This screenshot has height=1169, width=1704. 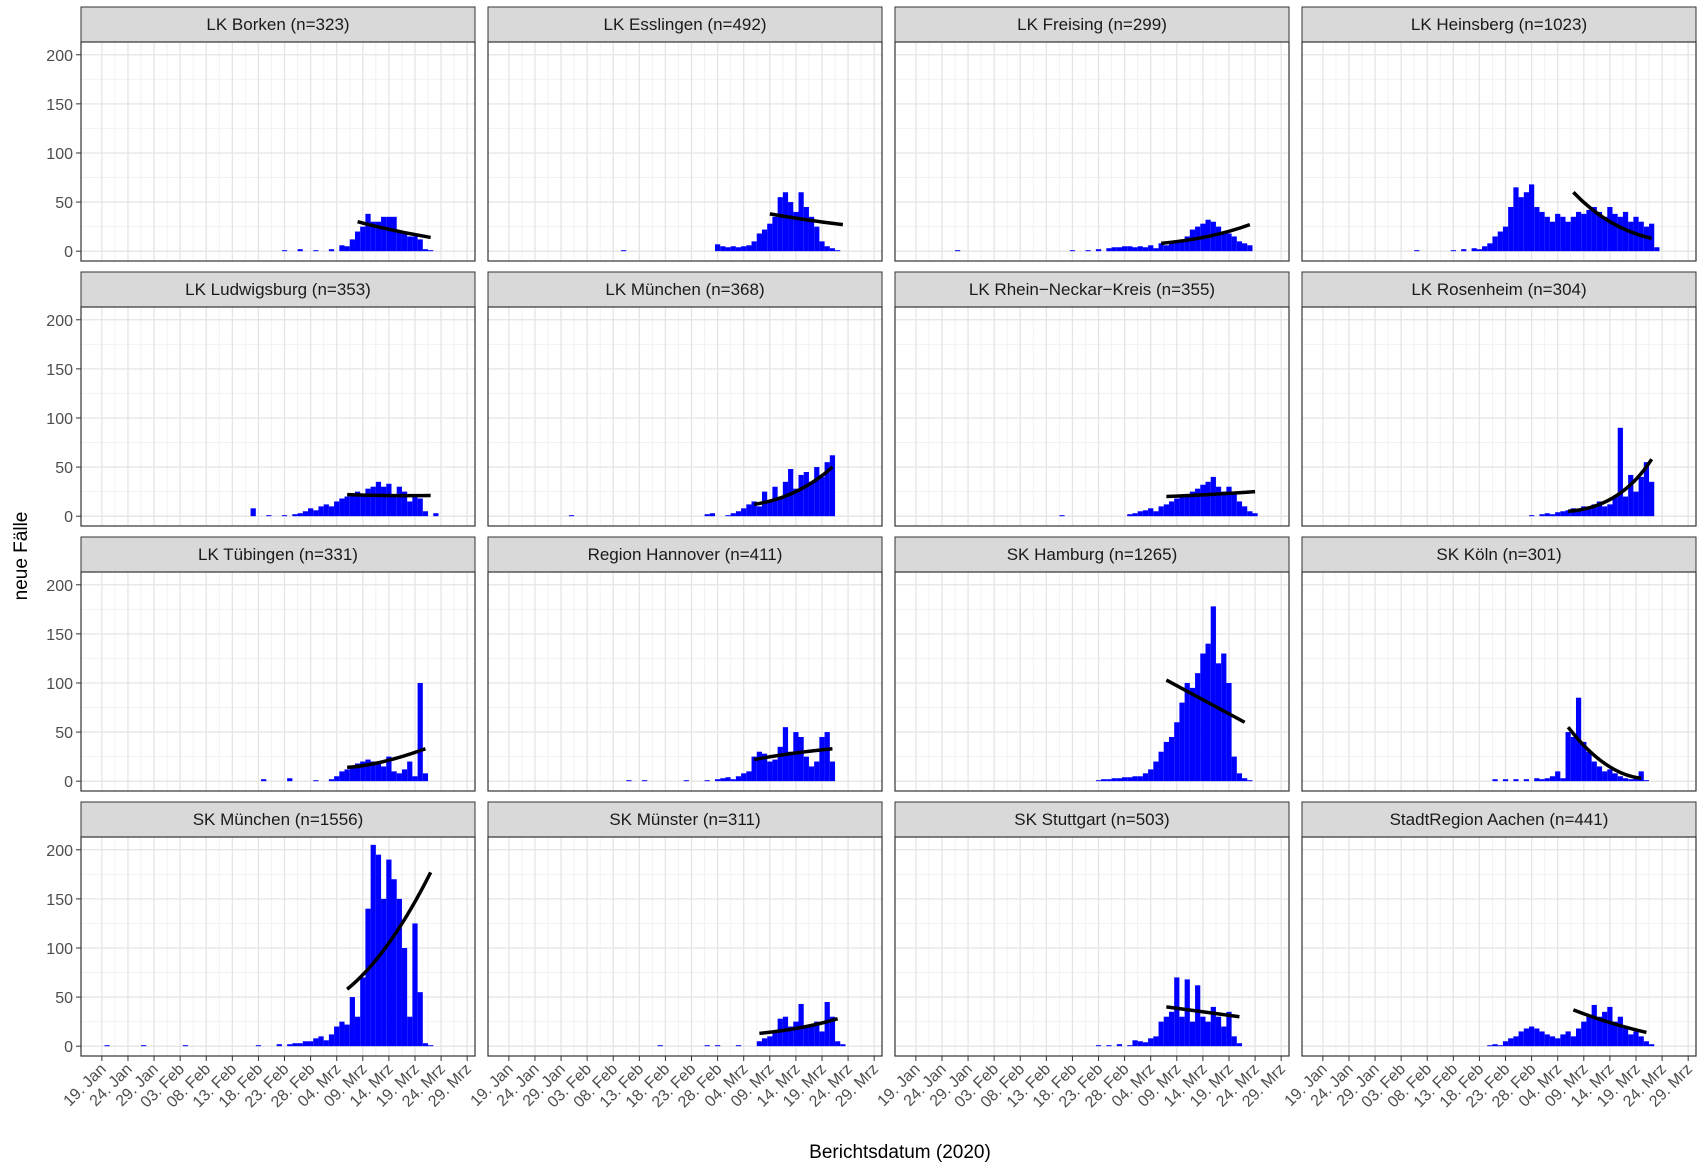 I want to click on panel-title: LK Rhein−Neckar−Kreis (n=355), so click(x=1092, y=289).